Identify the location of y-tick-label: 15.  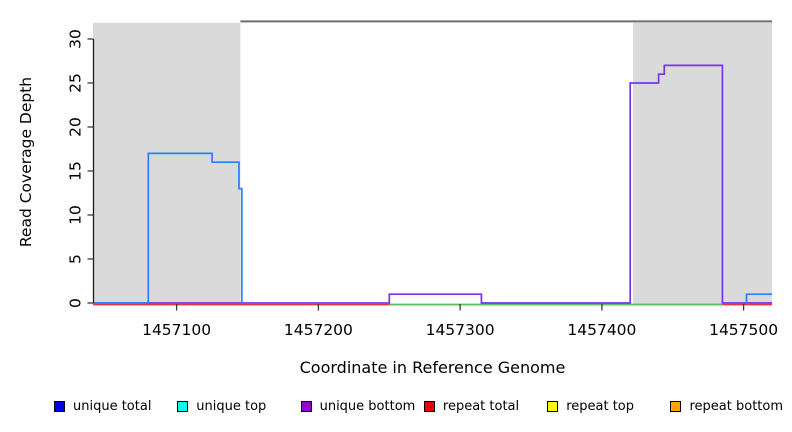
(76, 171).